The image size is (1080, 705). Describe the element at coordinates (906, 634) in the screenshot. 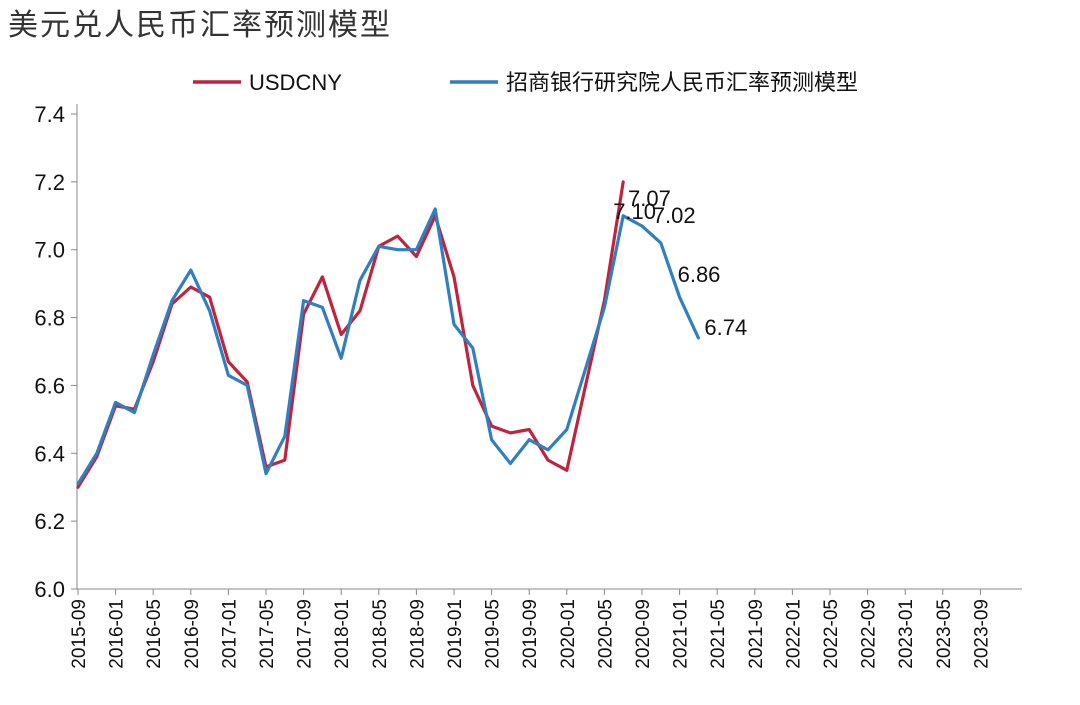

I see `x-tick-label: 2023-01` at that location.